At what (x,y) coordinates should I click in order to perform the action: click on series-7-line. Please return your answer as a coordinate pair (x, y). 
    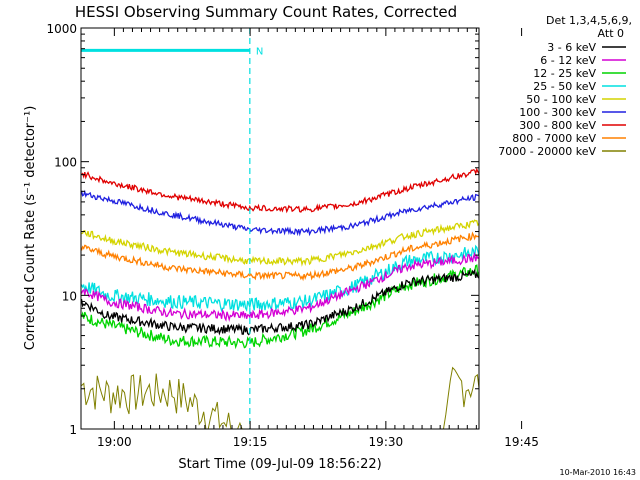
    Looking at the image, I should click on (280, 256).